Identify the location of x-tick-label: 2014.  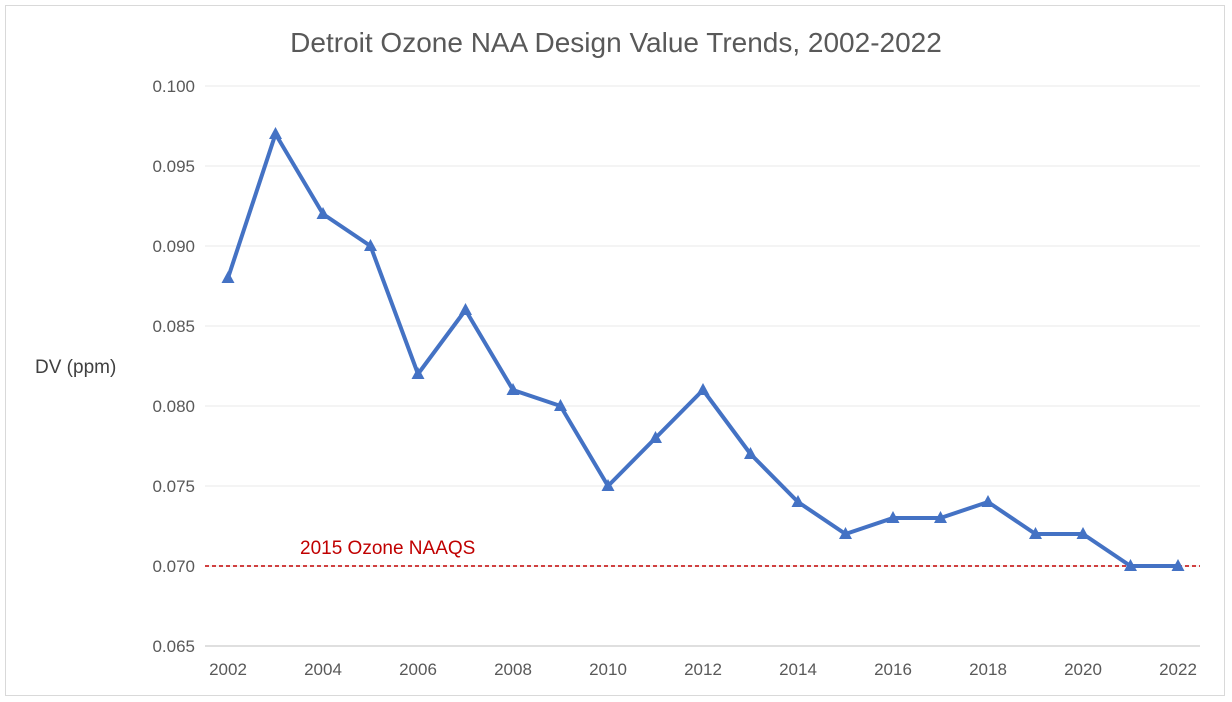
(798, 669).